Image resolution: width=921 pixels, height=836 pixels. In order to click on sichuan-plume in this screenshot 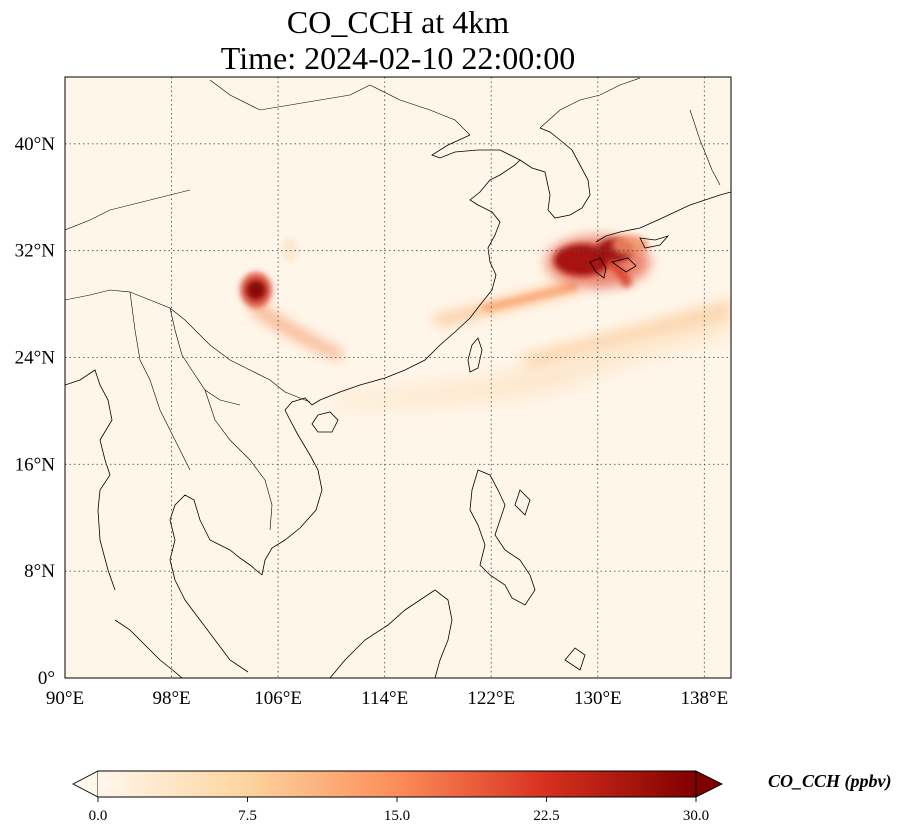, I will do `click(297, 330)`.